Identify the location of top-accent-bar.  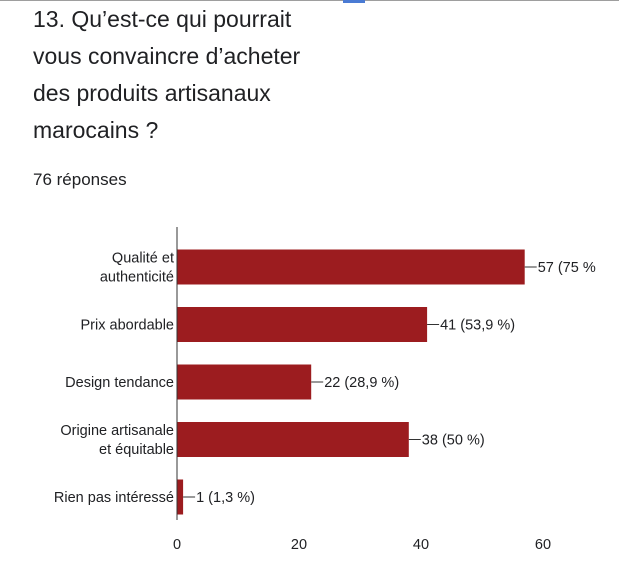
(354, 1).